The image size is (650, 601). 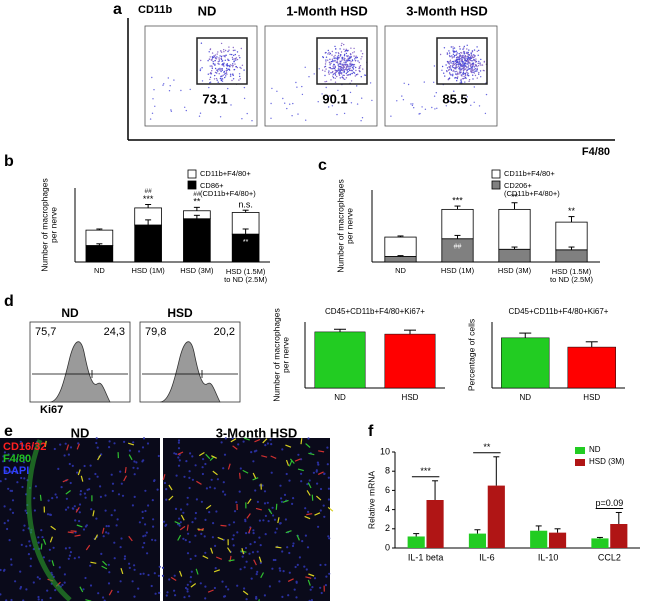 What do you see at coordinates (387, 509) in the screenshot?
I see `y-tick-label: 4` at bounding box center [387, 509].